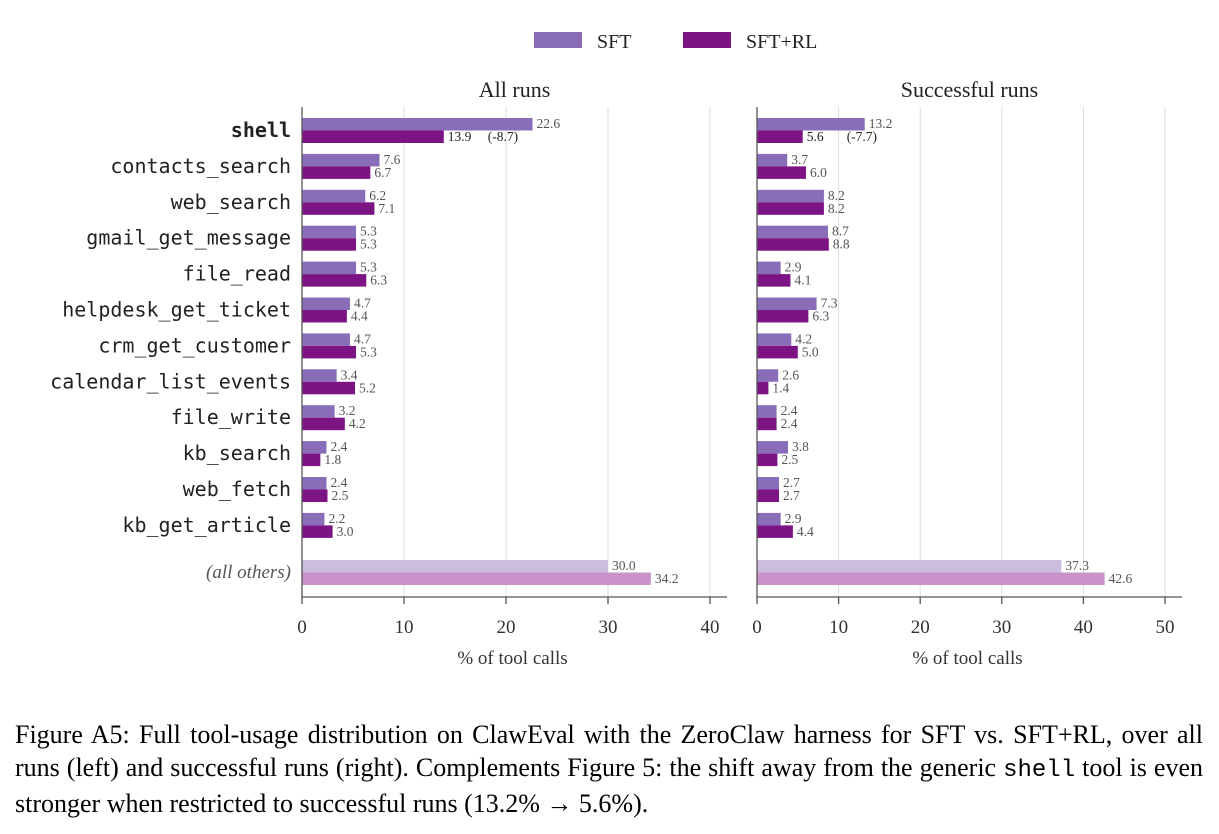 The image size is (1219, 834). I want to click on value-label-sft-rl: 8.2, so click(836, 208).